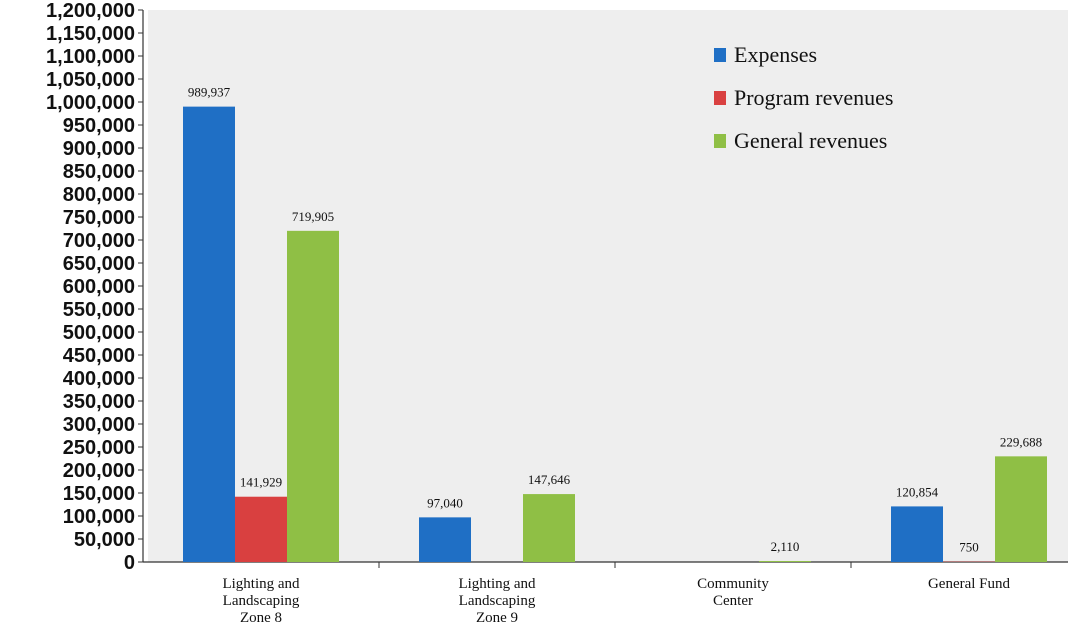 The width and height of the screenshot is (1068, 639). What do you see at coordinates (99, 287) in the screenshot?
I see `y-tick-label: 600,000` at bounding box center [99, 287].